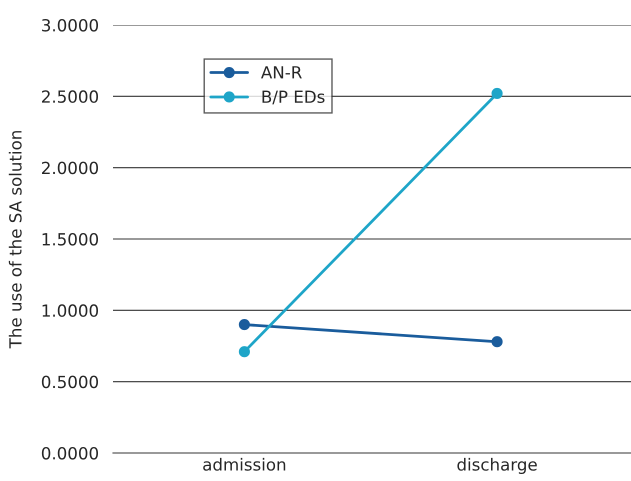 Image resolution: width=631 pixels, height=481 pixels. I want to click on legend-label: B/P EDs, so click(293, 97).